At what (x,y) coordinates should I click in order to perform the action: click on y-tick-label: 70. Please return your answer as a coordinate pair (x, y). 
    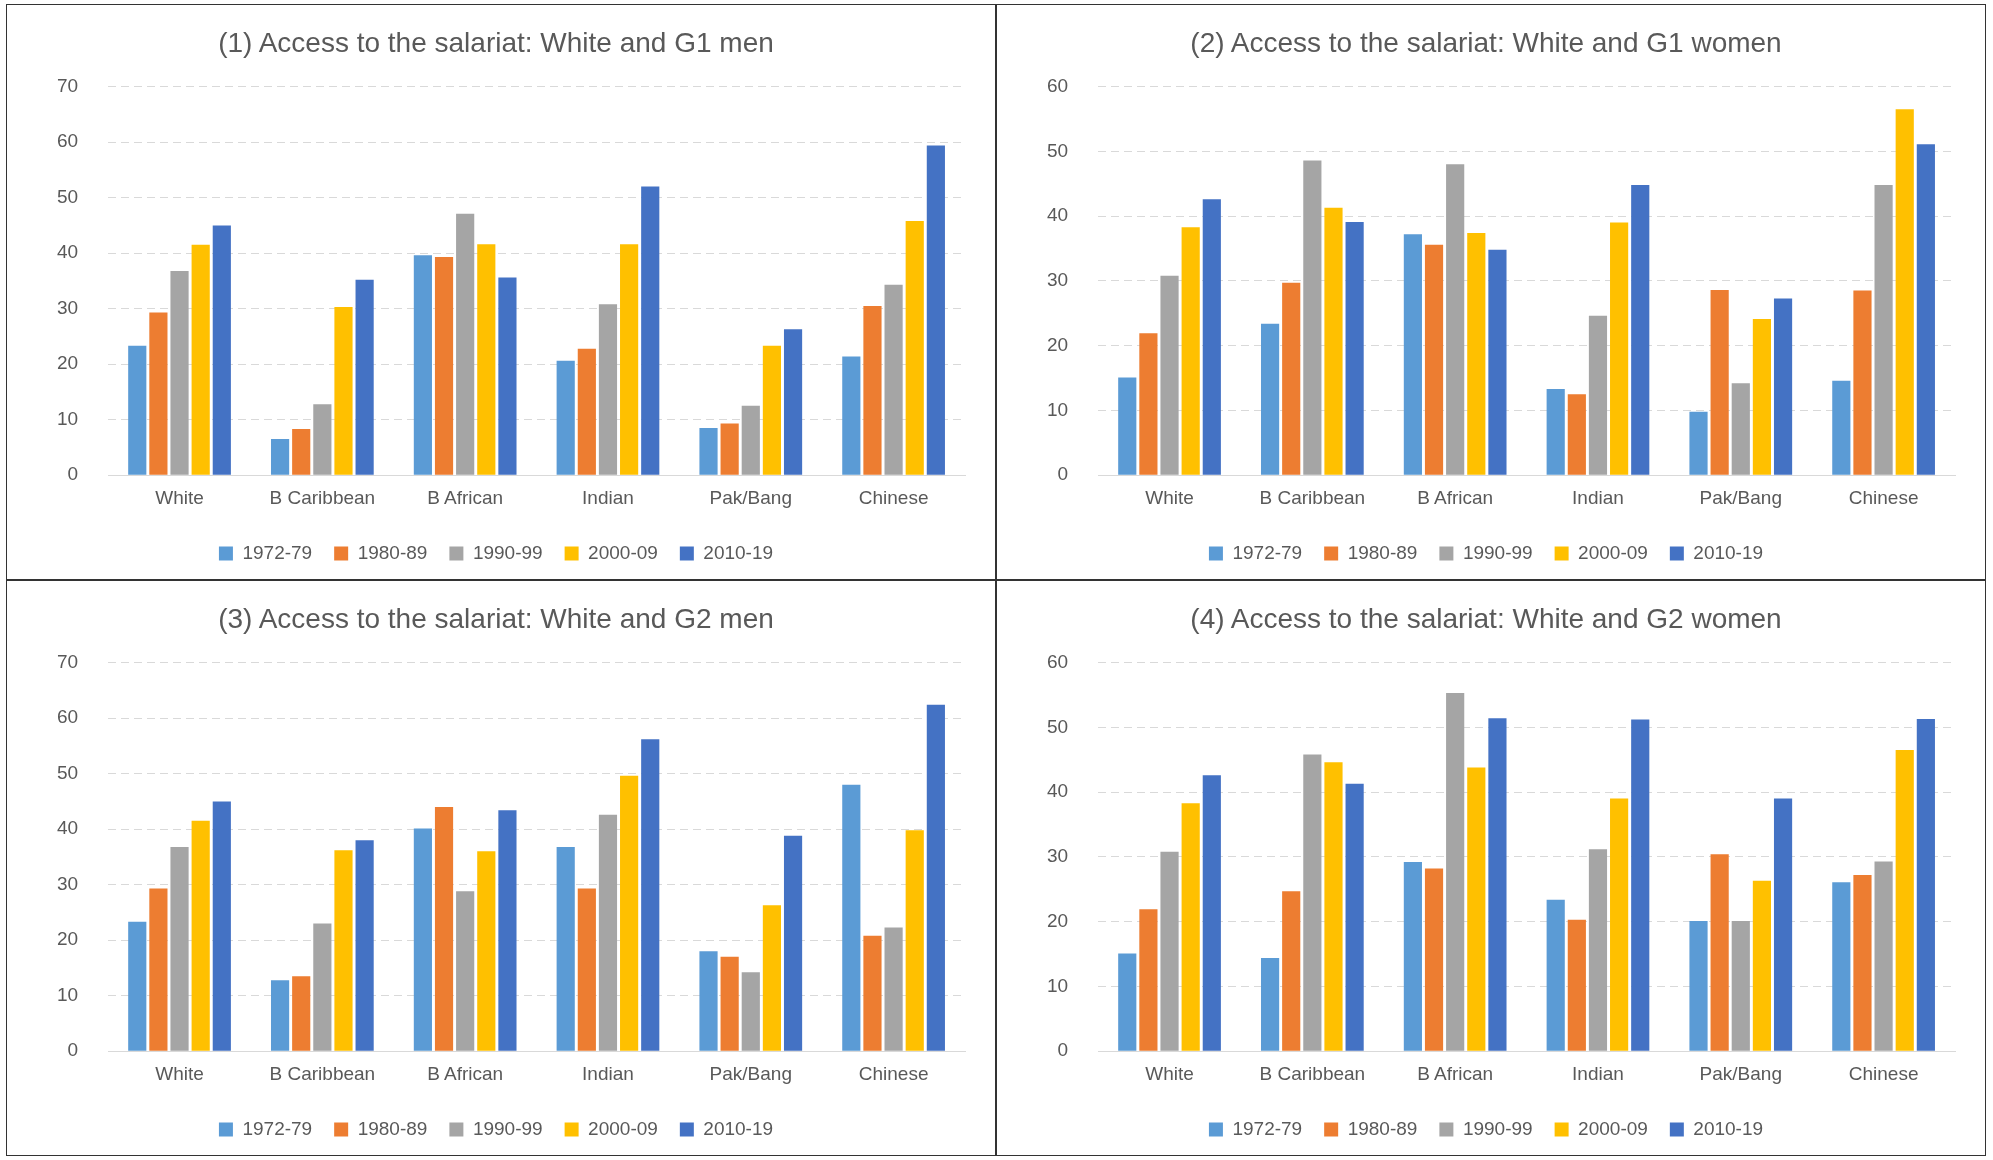
    Looking at the image, I should click on (67, 85).